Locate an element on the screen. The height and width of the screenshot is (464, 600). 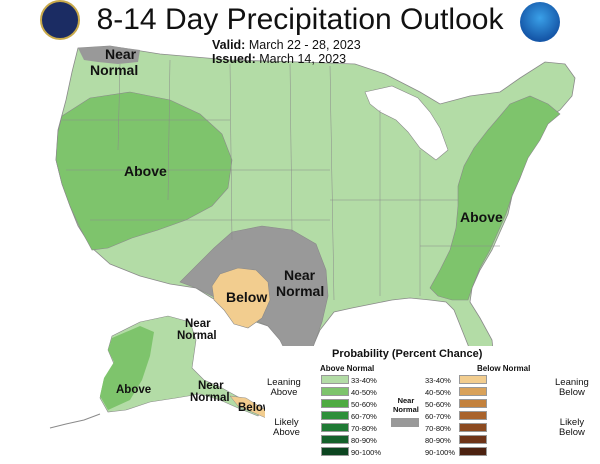
ak-near-label-2: Normal is located at coordinates (197, 336).